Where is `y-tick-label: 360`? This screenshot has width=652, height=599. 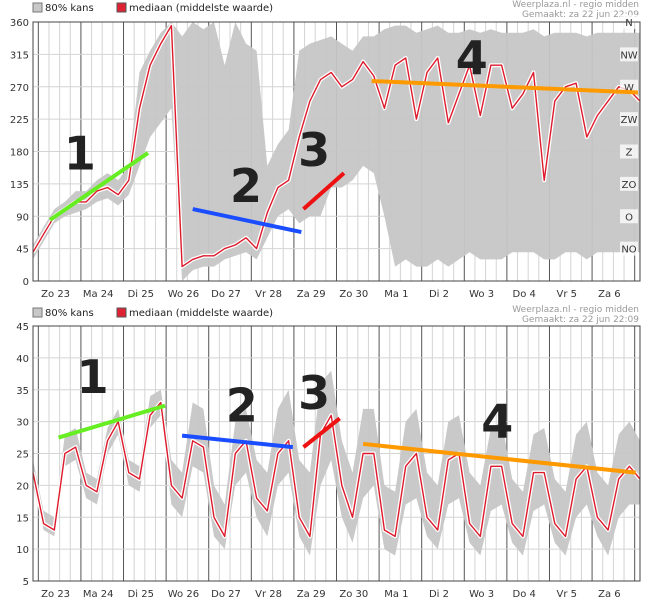
y-tick-label: 360 is located at coordinates (19, 23).